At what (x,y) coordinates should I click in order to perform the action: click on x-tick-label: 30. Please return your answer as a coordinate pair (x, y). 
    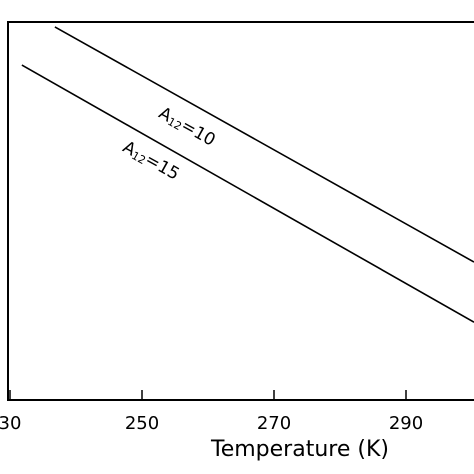
    Looking at the image, I should click on (10, 423).